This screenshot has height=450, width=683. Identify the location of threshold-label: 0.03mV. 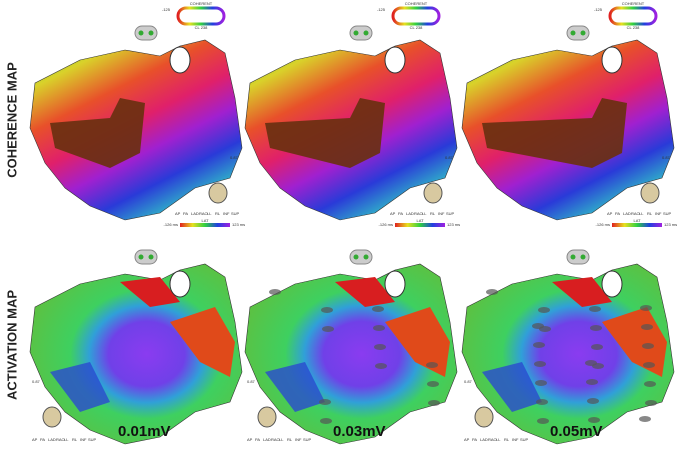
(359, 431).